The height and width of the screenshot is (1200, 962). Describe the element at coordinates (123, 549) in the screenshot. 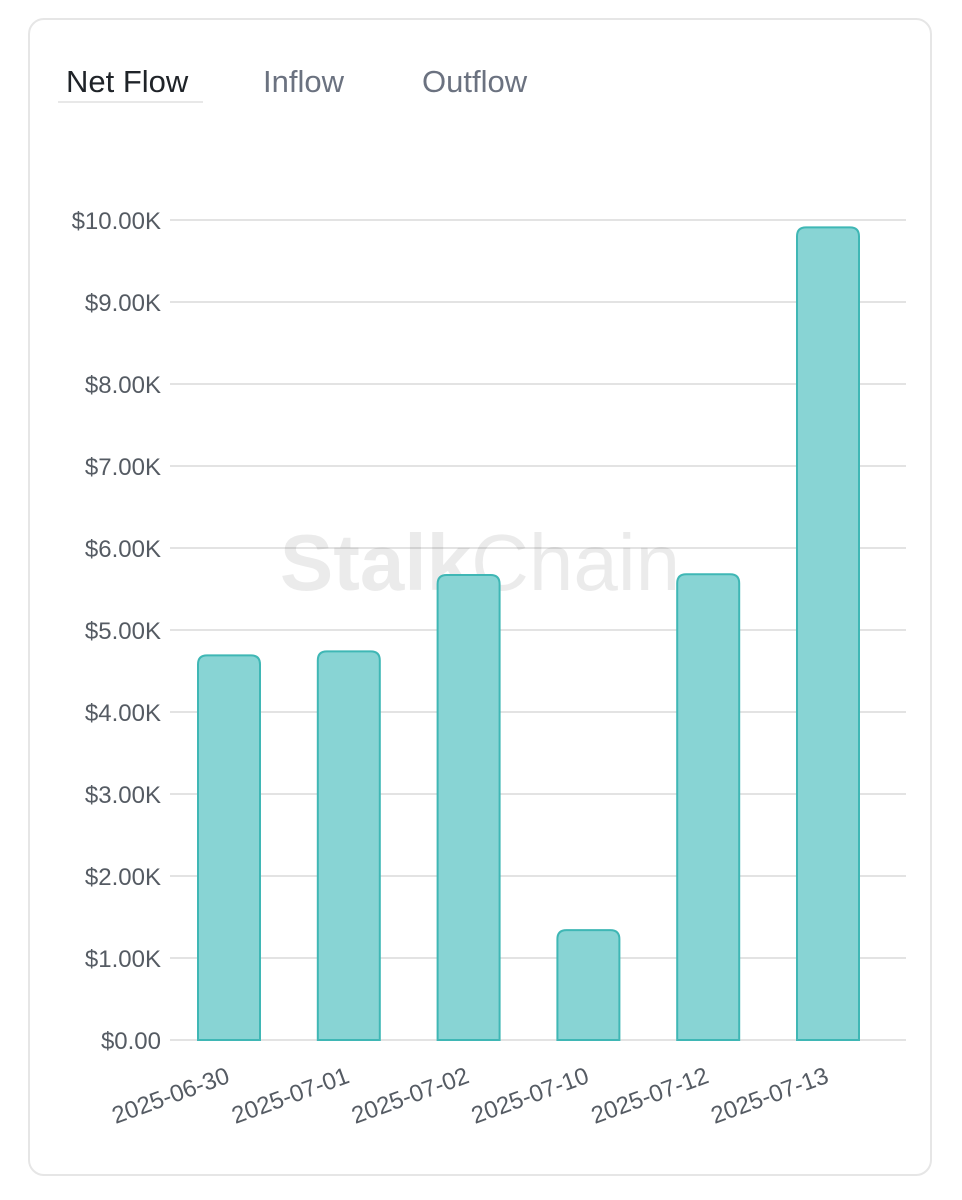

I see `y-tick-label: $6.00K` at that location.